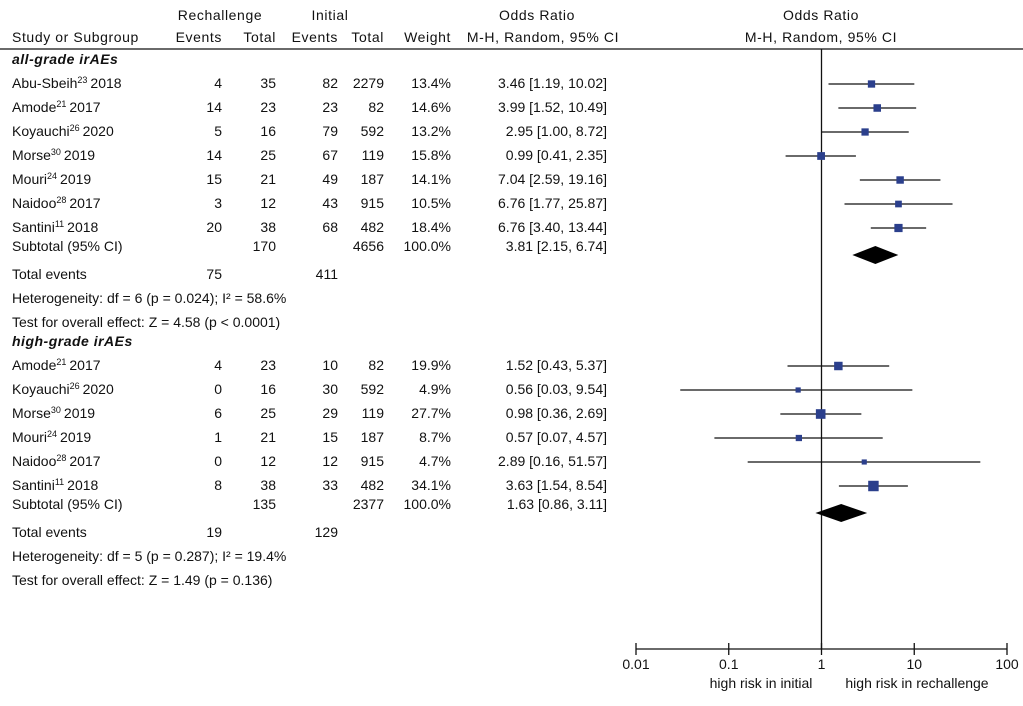  I want to click on odds-ratio-ci: 0.56 [0.03, 9.54], so click(556, 389).